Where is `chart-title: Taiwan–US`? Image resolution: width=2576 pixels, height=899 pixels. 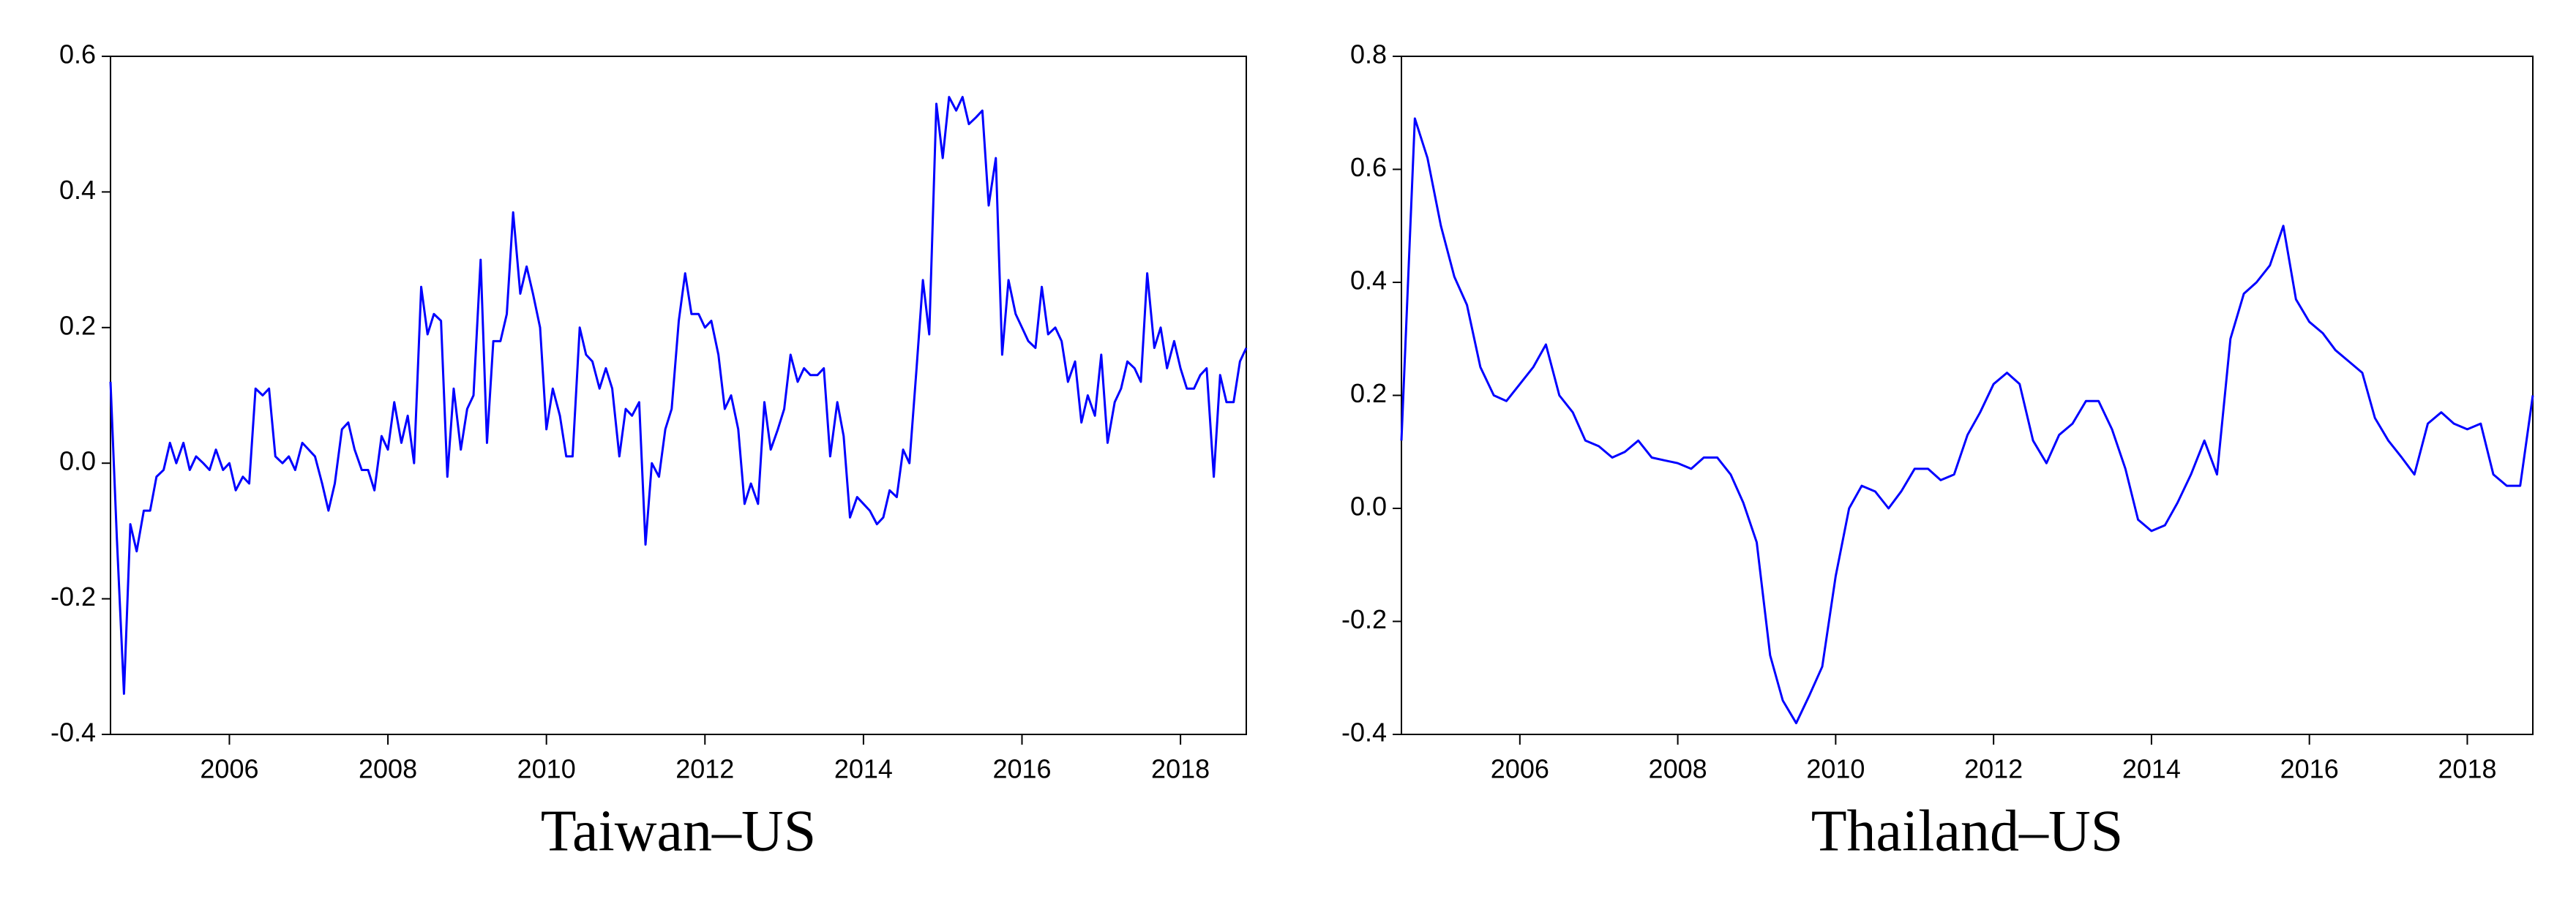 chart-title: Taiwan–US is located at coordinates (679, 831).